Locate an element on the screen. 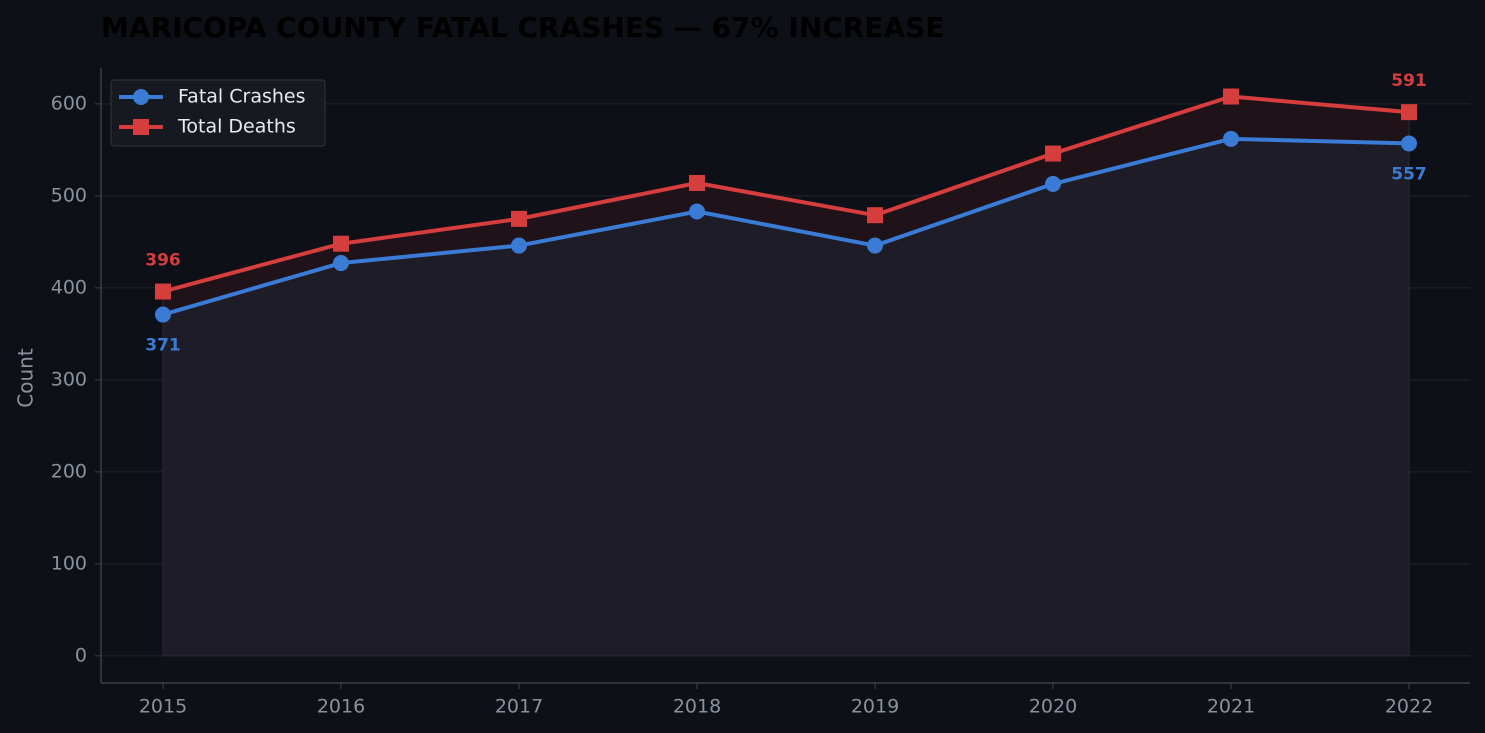 This screenshot has width=1485, height=733. x-tick-label: 2021 is located at coordinates (1231, 707).